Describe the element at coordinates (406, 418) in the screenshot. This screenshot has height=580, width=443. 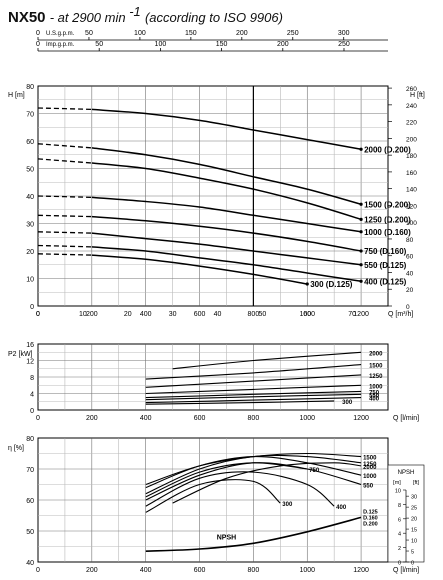
I see `power-x-axis-label: Q [l/min]` at that location.